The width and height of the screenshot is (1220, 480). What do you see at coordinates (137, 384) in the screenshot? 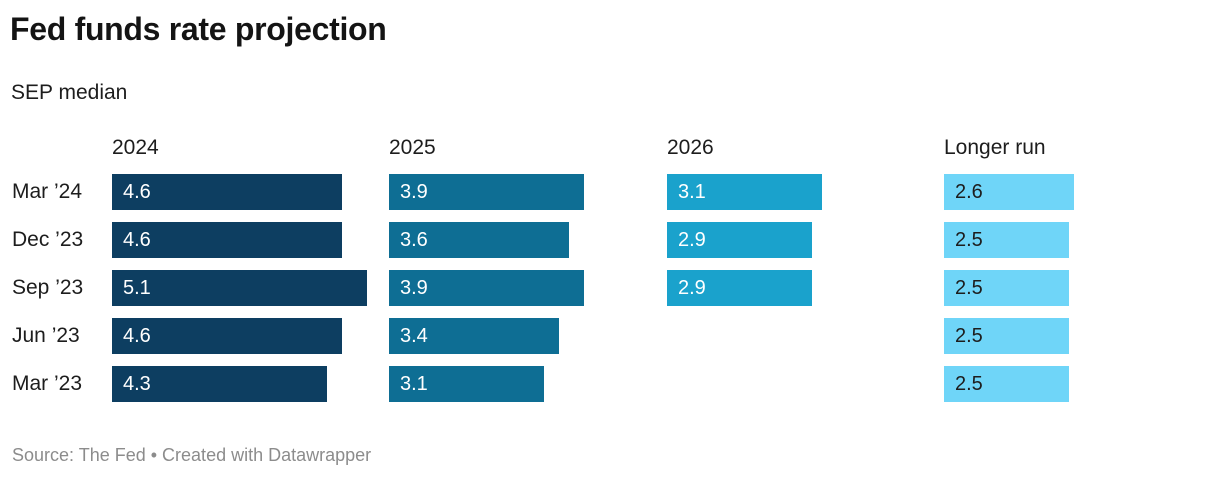
I see `bar-value-label: 4.3` at bounding box center [137, 384].